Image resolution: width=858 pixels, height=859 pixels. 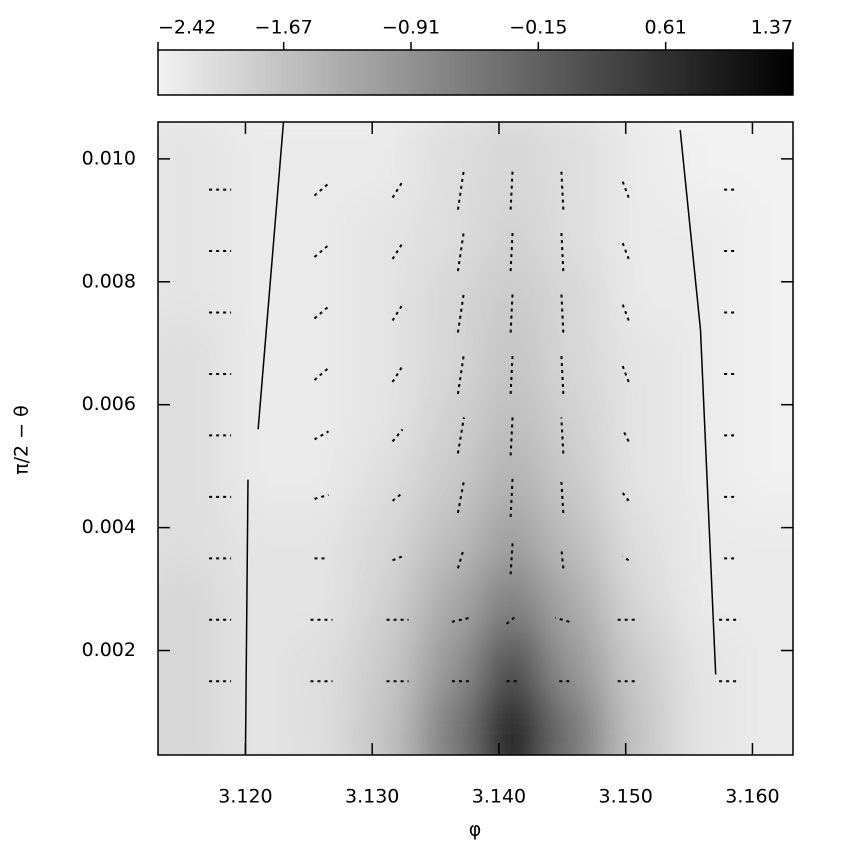 I want to click on contour-line, so click(x=698, y=402).